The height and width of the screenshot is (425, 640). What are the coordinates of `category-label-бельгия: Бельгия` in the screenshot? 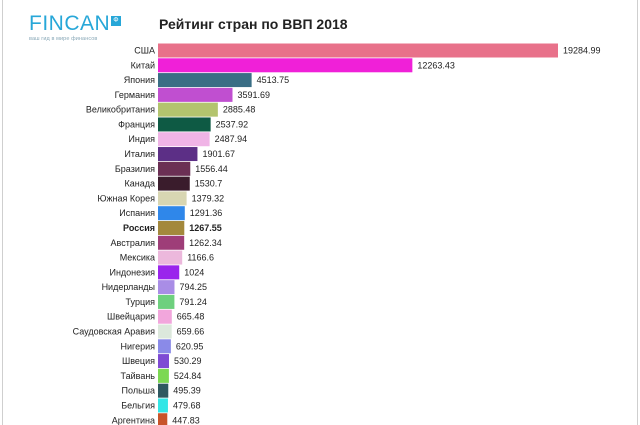 It's located at (138, 405).